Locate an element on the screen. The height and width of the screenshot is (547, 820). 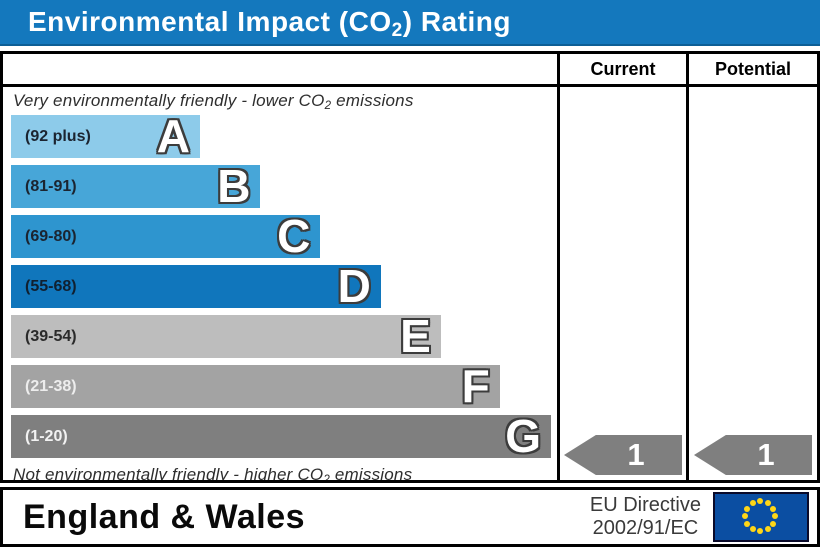
potential-rating-arrow: 1 is located at coordinates (753, 455).